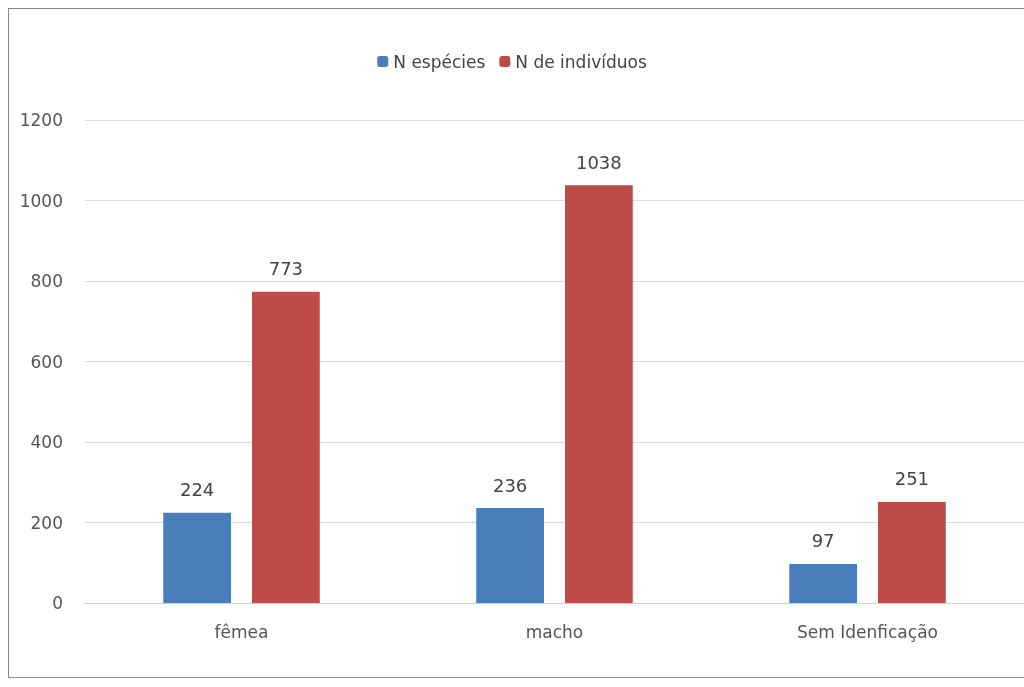  What do you see at coordinates (581, 61) in the screenshot?
I see `legend-label: N de indivíduos` at bounding box center [581, 61].